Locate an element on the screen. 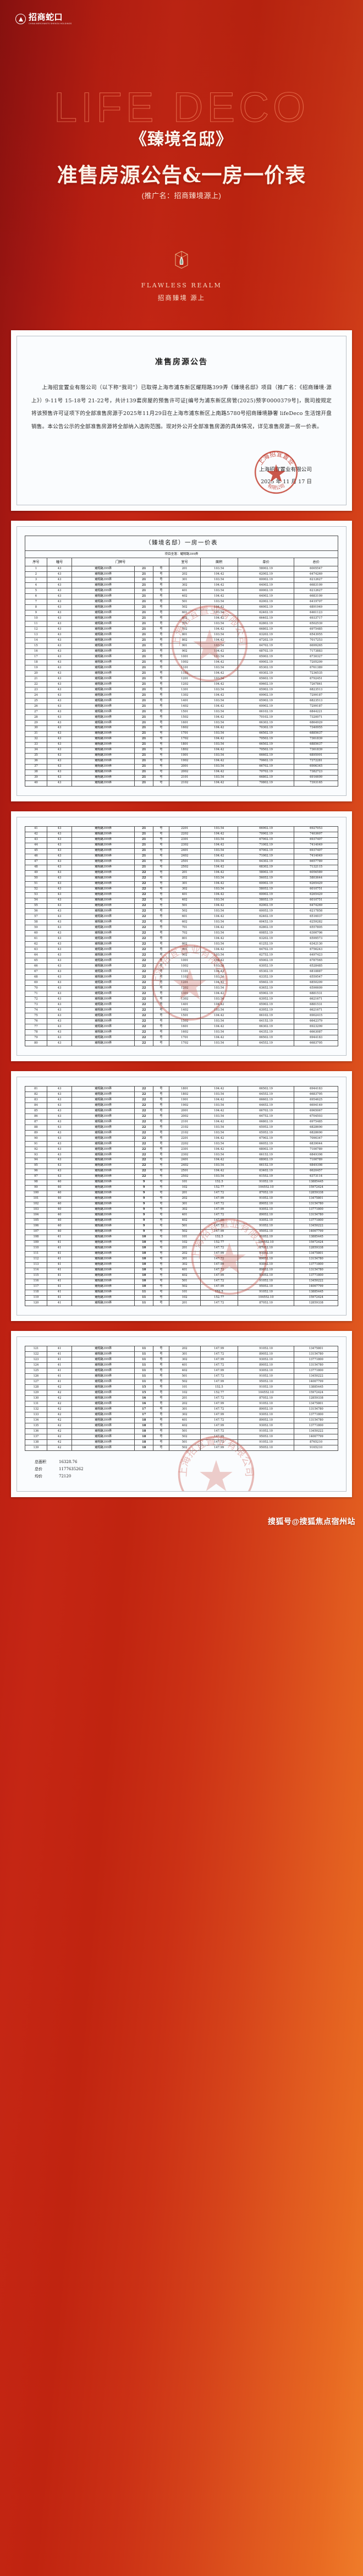 Image resolution: width=363 pixels, height=2576 pixels. cell-seq: 130 is located at coordinates (36, 1399).